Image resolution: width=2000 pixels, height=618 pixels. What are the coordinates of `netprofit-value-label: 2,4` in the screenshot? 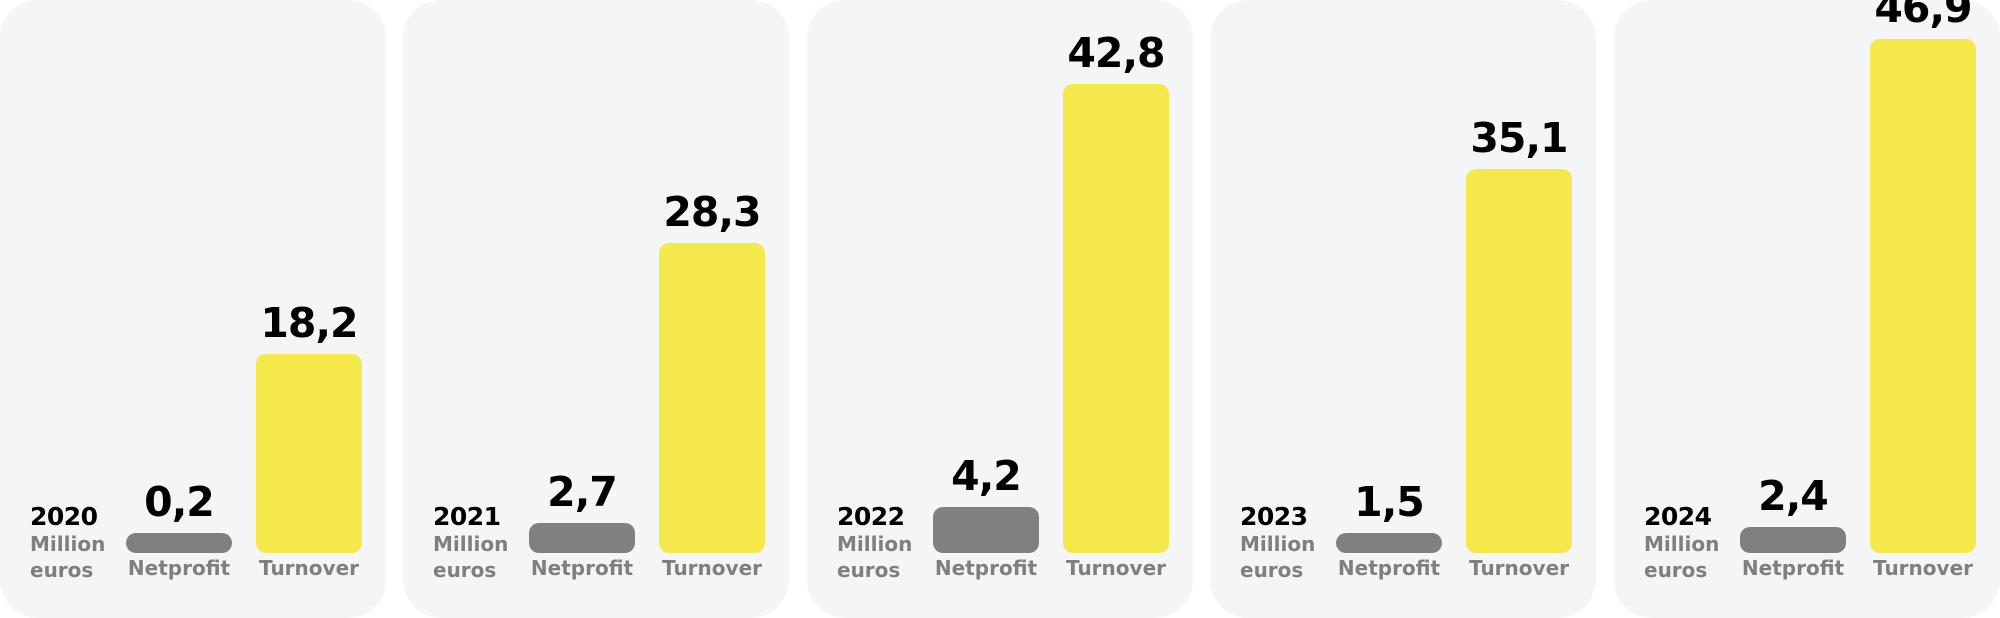 It's located at (1793, 496).